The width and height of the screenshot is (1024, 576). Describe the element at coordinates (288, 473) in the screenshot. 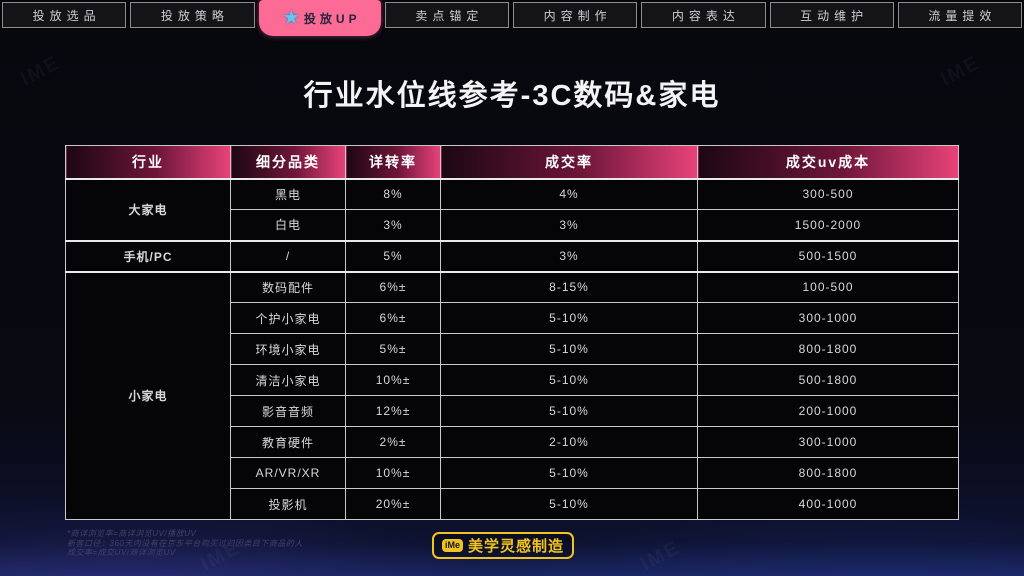

I see `subcategory-cell: AR/VR/XR` at that location.